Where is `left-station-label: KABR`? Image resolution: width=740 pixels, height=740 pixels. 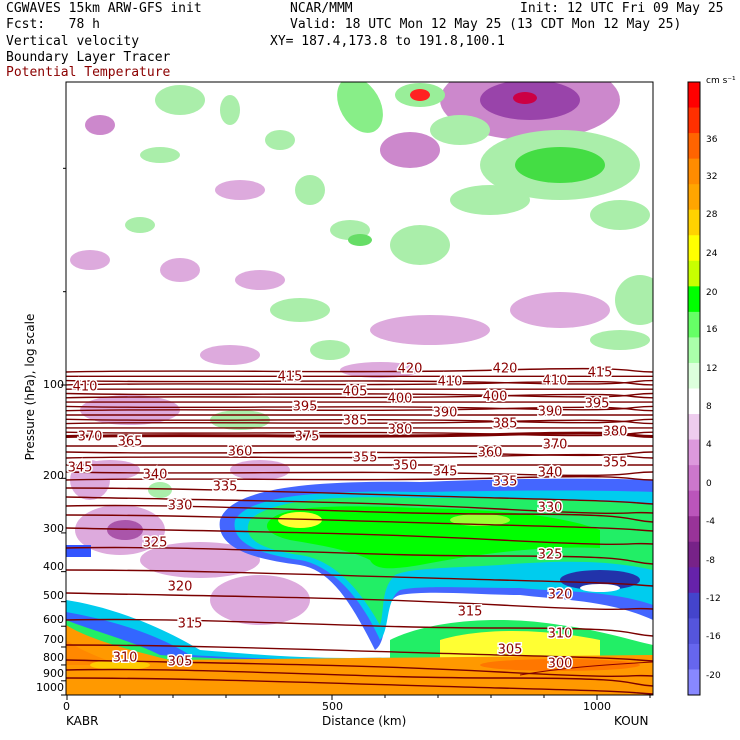 left-station-label: KABR is located at coordinates (82, 721).